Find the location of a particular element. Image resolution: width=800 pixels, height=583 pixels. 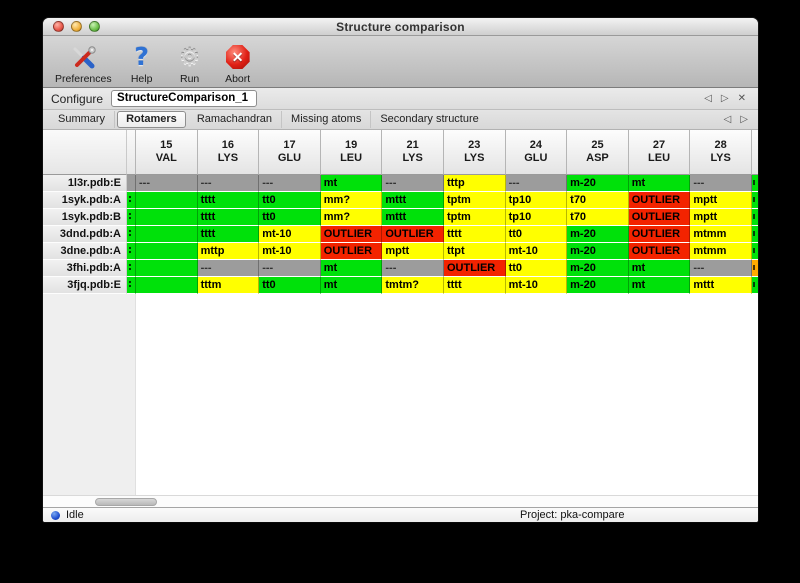

tab-missing-atoms: Missing atoms is located at coordinates (327, 119).